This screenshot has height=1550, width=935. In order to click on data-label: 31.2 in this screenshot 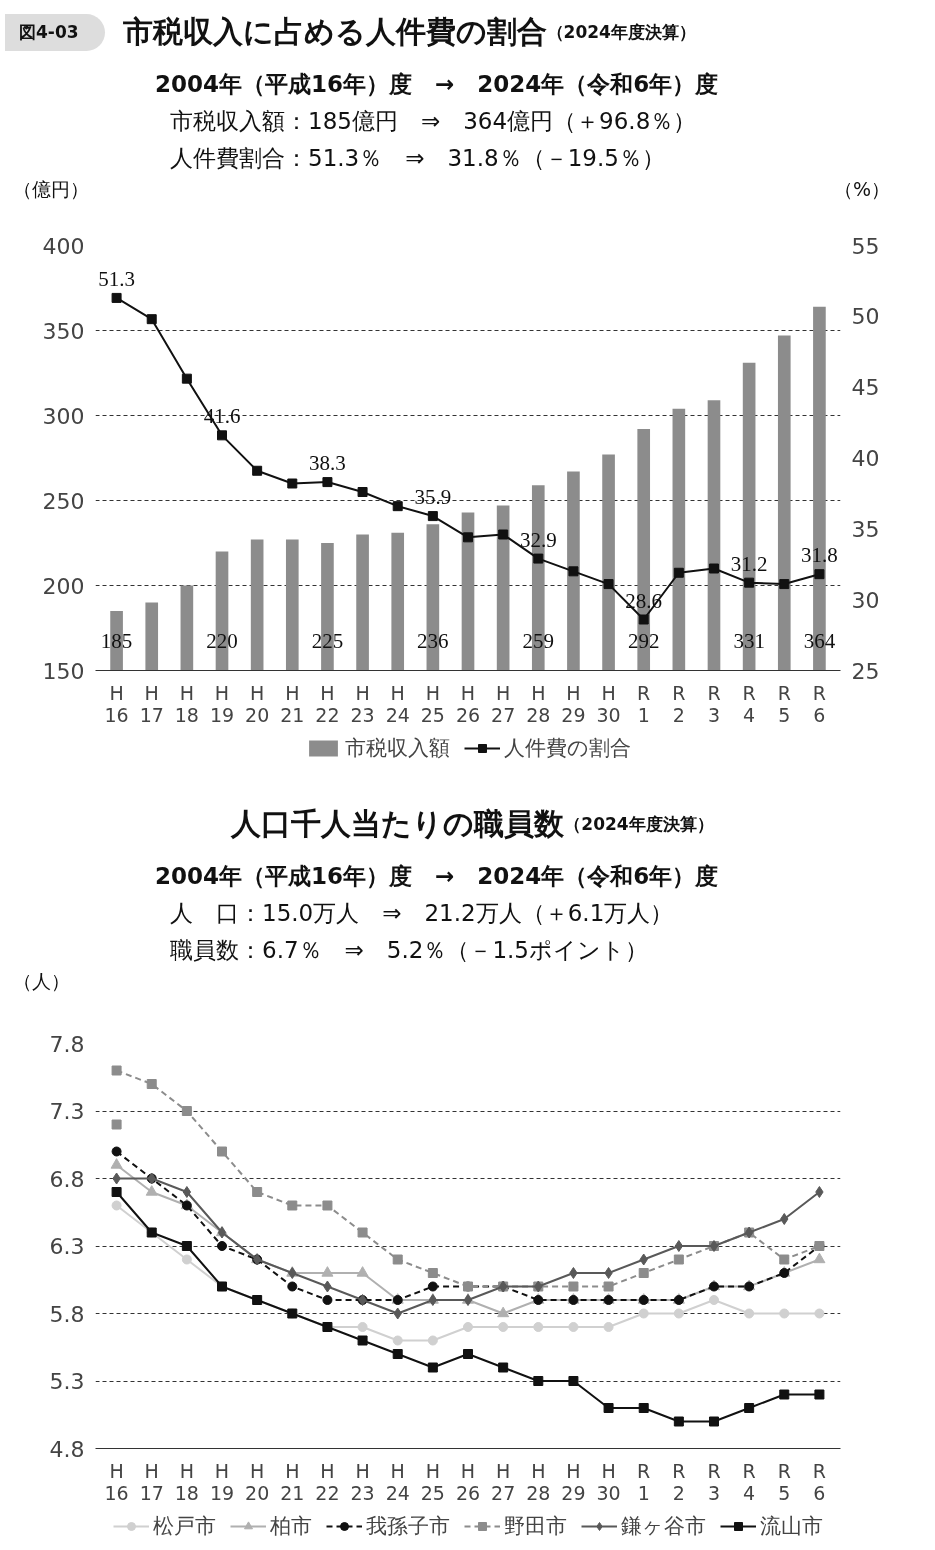, I will do `click(749, 563)`.